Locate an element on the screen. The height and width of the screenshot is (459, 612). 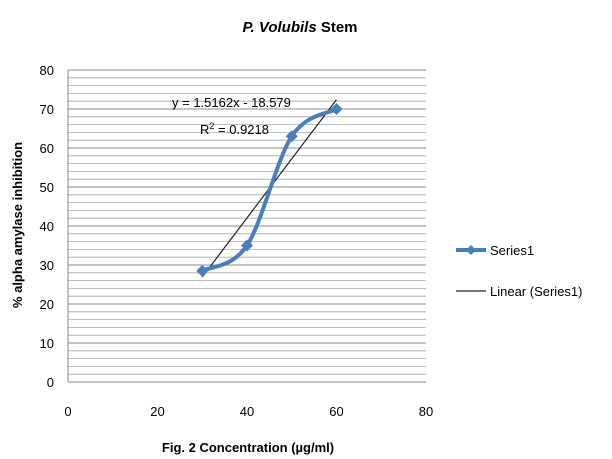
y-tick-label: 80 is located at coordinates (47, 70).